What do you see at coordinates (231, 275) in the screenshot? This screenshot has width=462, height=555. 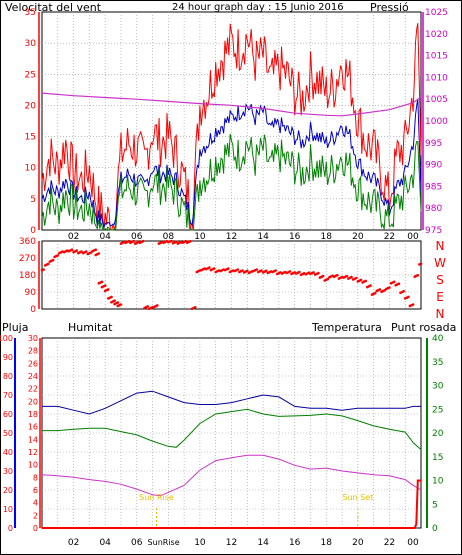 I see `series-direction` at bounding box center [231, 275].